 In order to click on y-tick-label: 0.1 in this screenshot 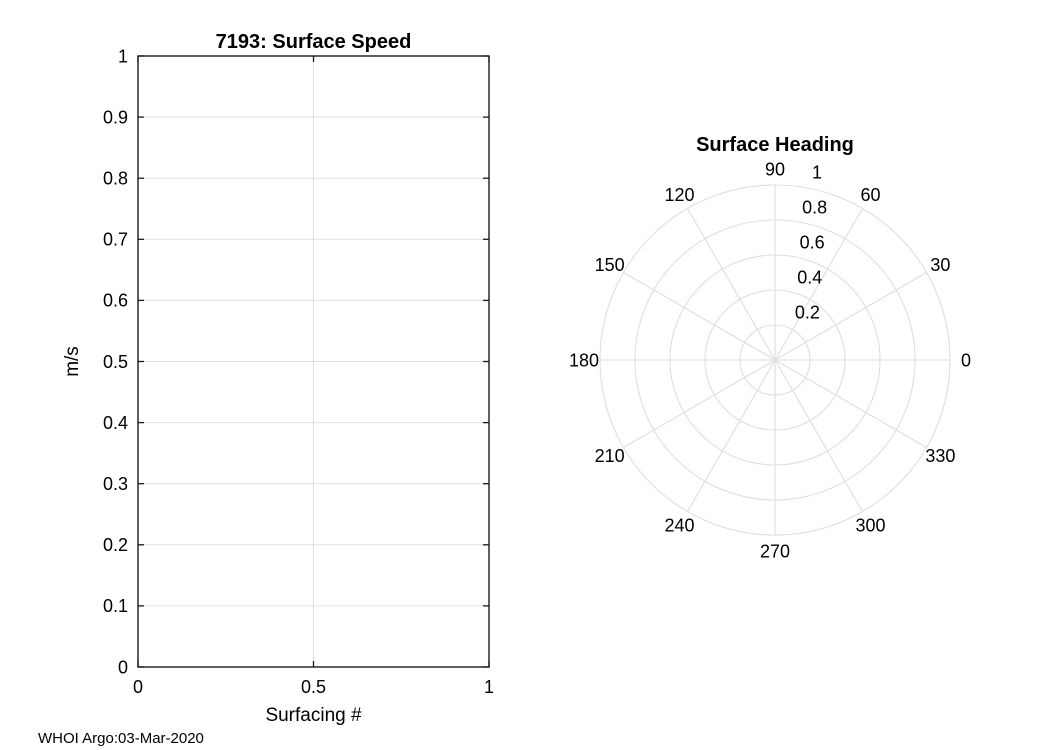, I will do `click(115, 606)`.